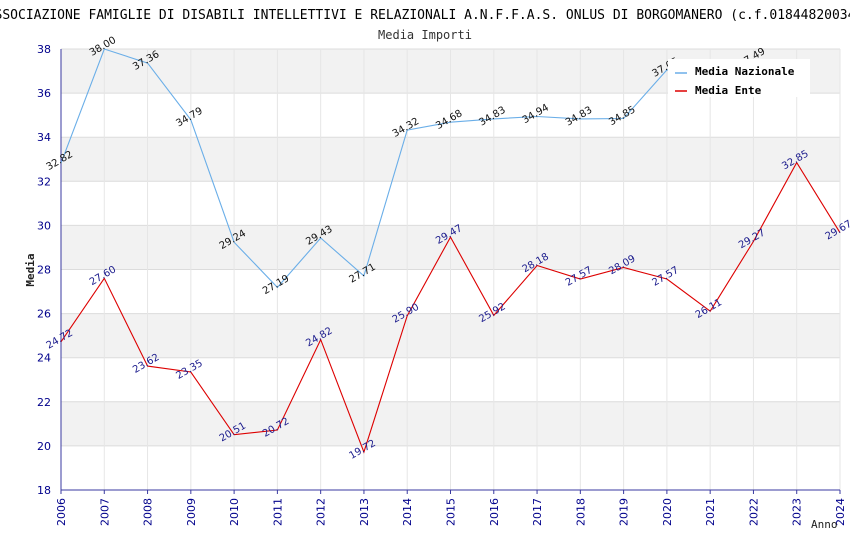 The width and height of the screenshot is (850, 550). I want to click on x-tick-label: 2012, so click(321, 512).